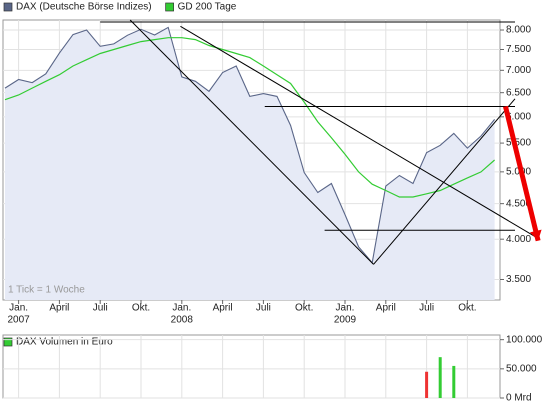  I want to click on x-year-label: 2009, so click(345, 320).